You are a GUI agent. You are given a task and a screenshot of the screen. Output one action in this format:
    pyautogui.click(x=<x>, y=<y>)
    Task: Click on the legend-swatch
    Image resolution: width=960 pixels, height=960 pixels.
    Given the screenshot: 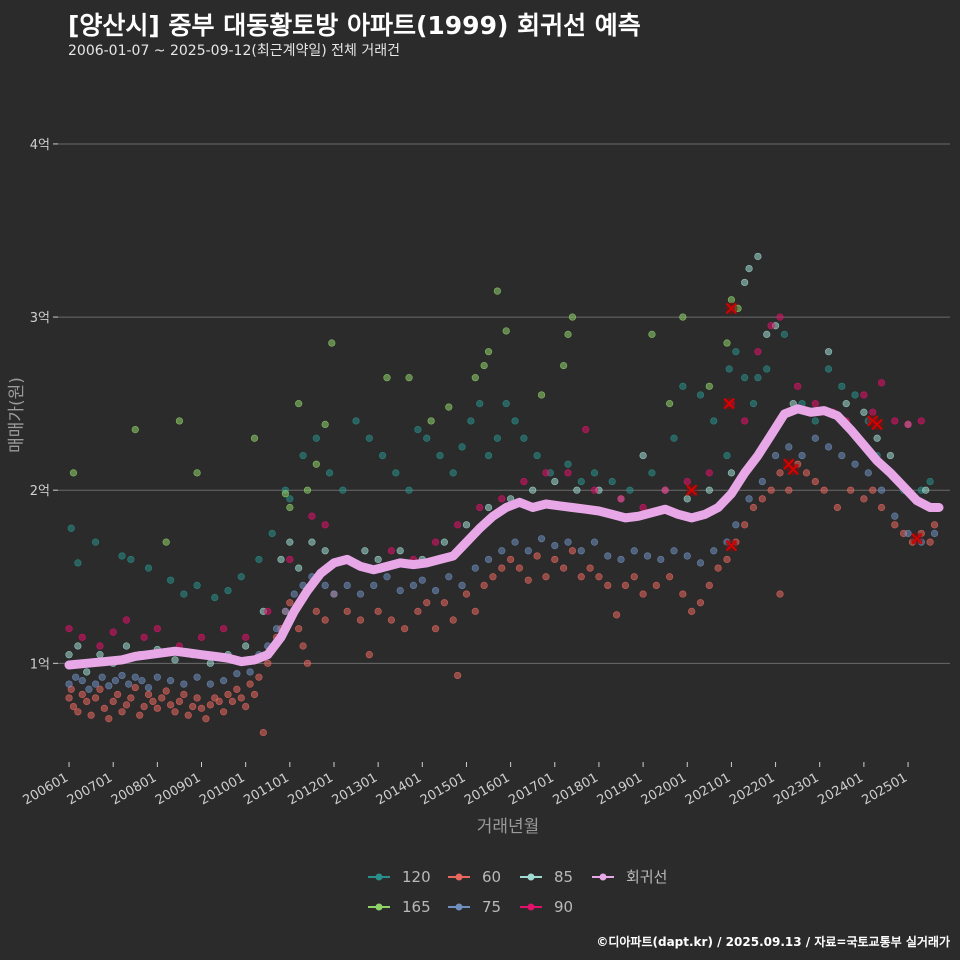 What is the action you would take?
    pyautogui.click(x=459, y=907)
    